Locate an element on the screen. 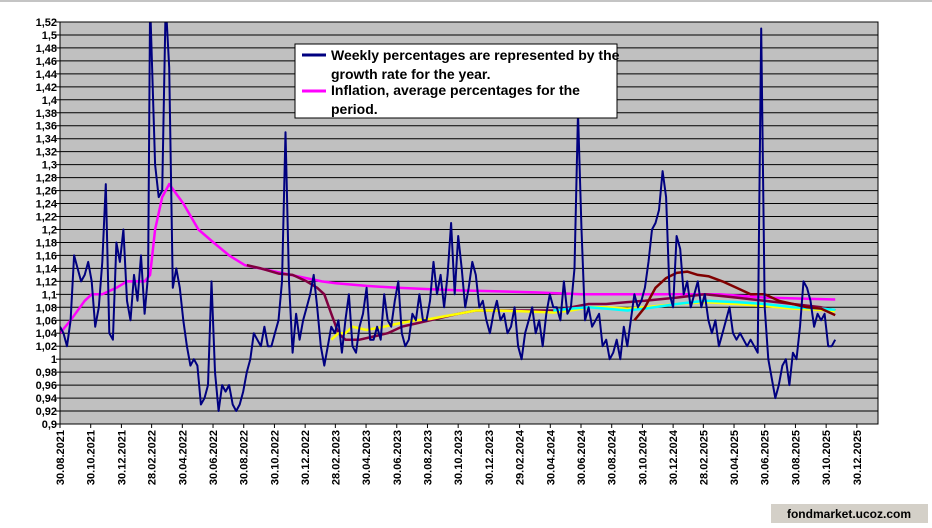  y-tick-label: 1,46 is located at coordinates (46, 62).